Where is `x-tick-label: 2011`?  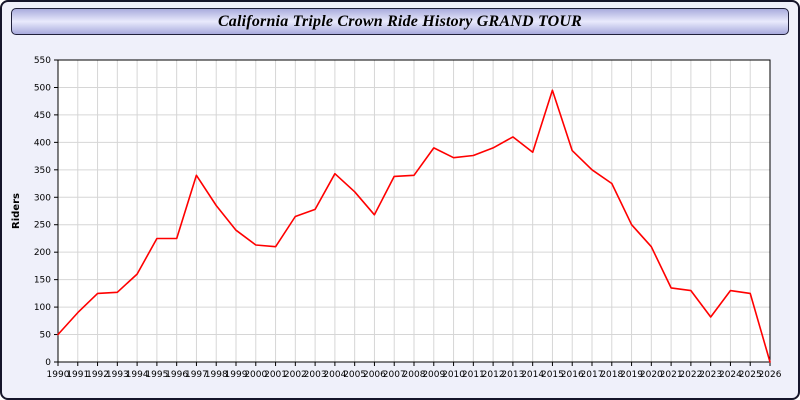
x-tick-label: 2011 is located at coordinates (473, 375).